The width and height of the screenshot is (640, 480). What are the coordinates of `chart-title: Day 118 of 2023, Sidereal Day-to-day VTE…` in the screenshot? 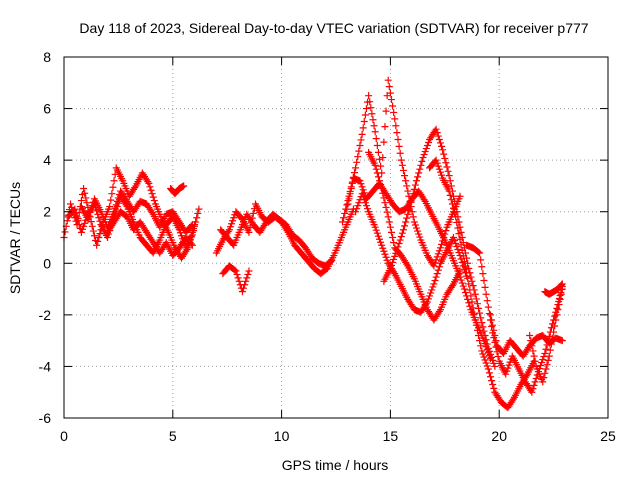 It's located at (333, 28).